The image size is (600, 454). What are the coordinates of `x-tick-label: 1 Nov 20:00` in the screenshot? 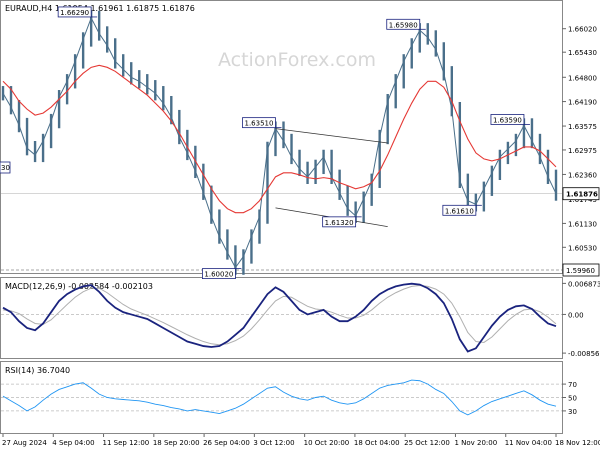 It's located at (475, 443).